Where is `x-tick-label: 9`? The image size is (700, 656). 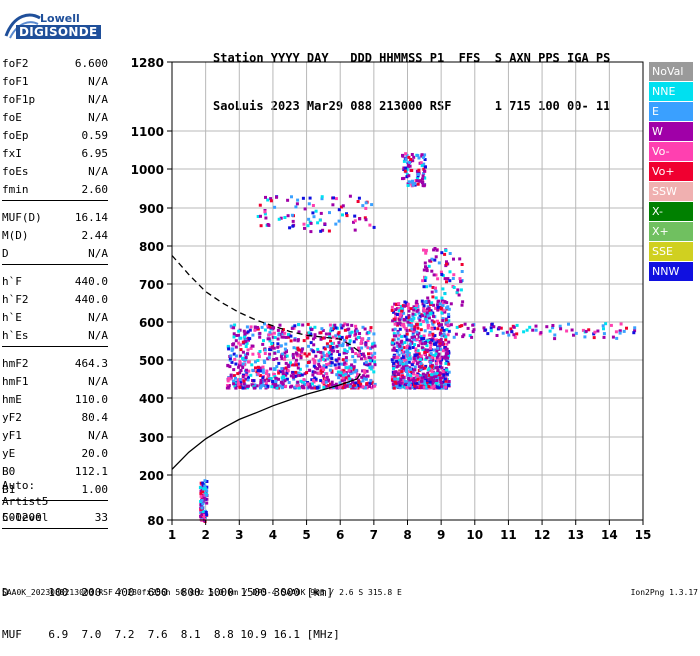 x-tick-label: 9 is located at coordinates (441, 535).